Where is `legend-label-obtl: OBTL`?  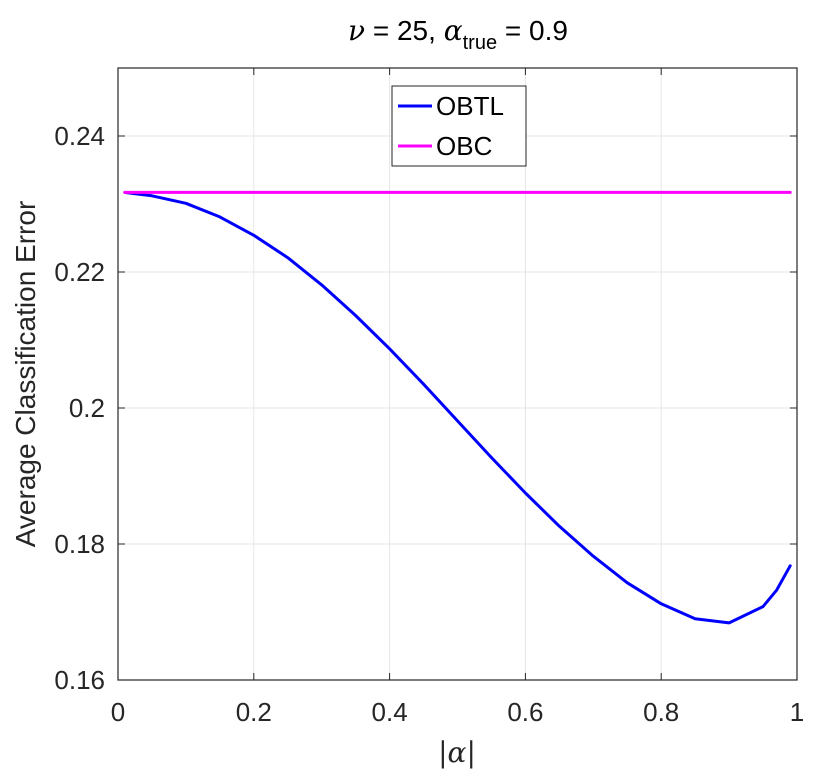
legend-label-obtl: OBTL is located at coordinates (470, 106).